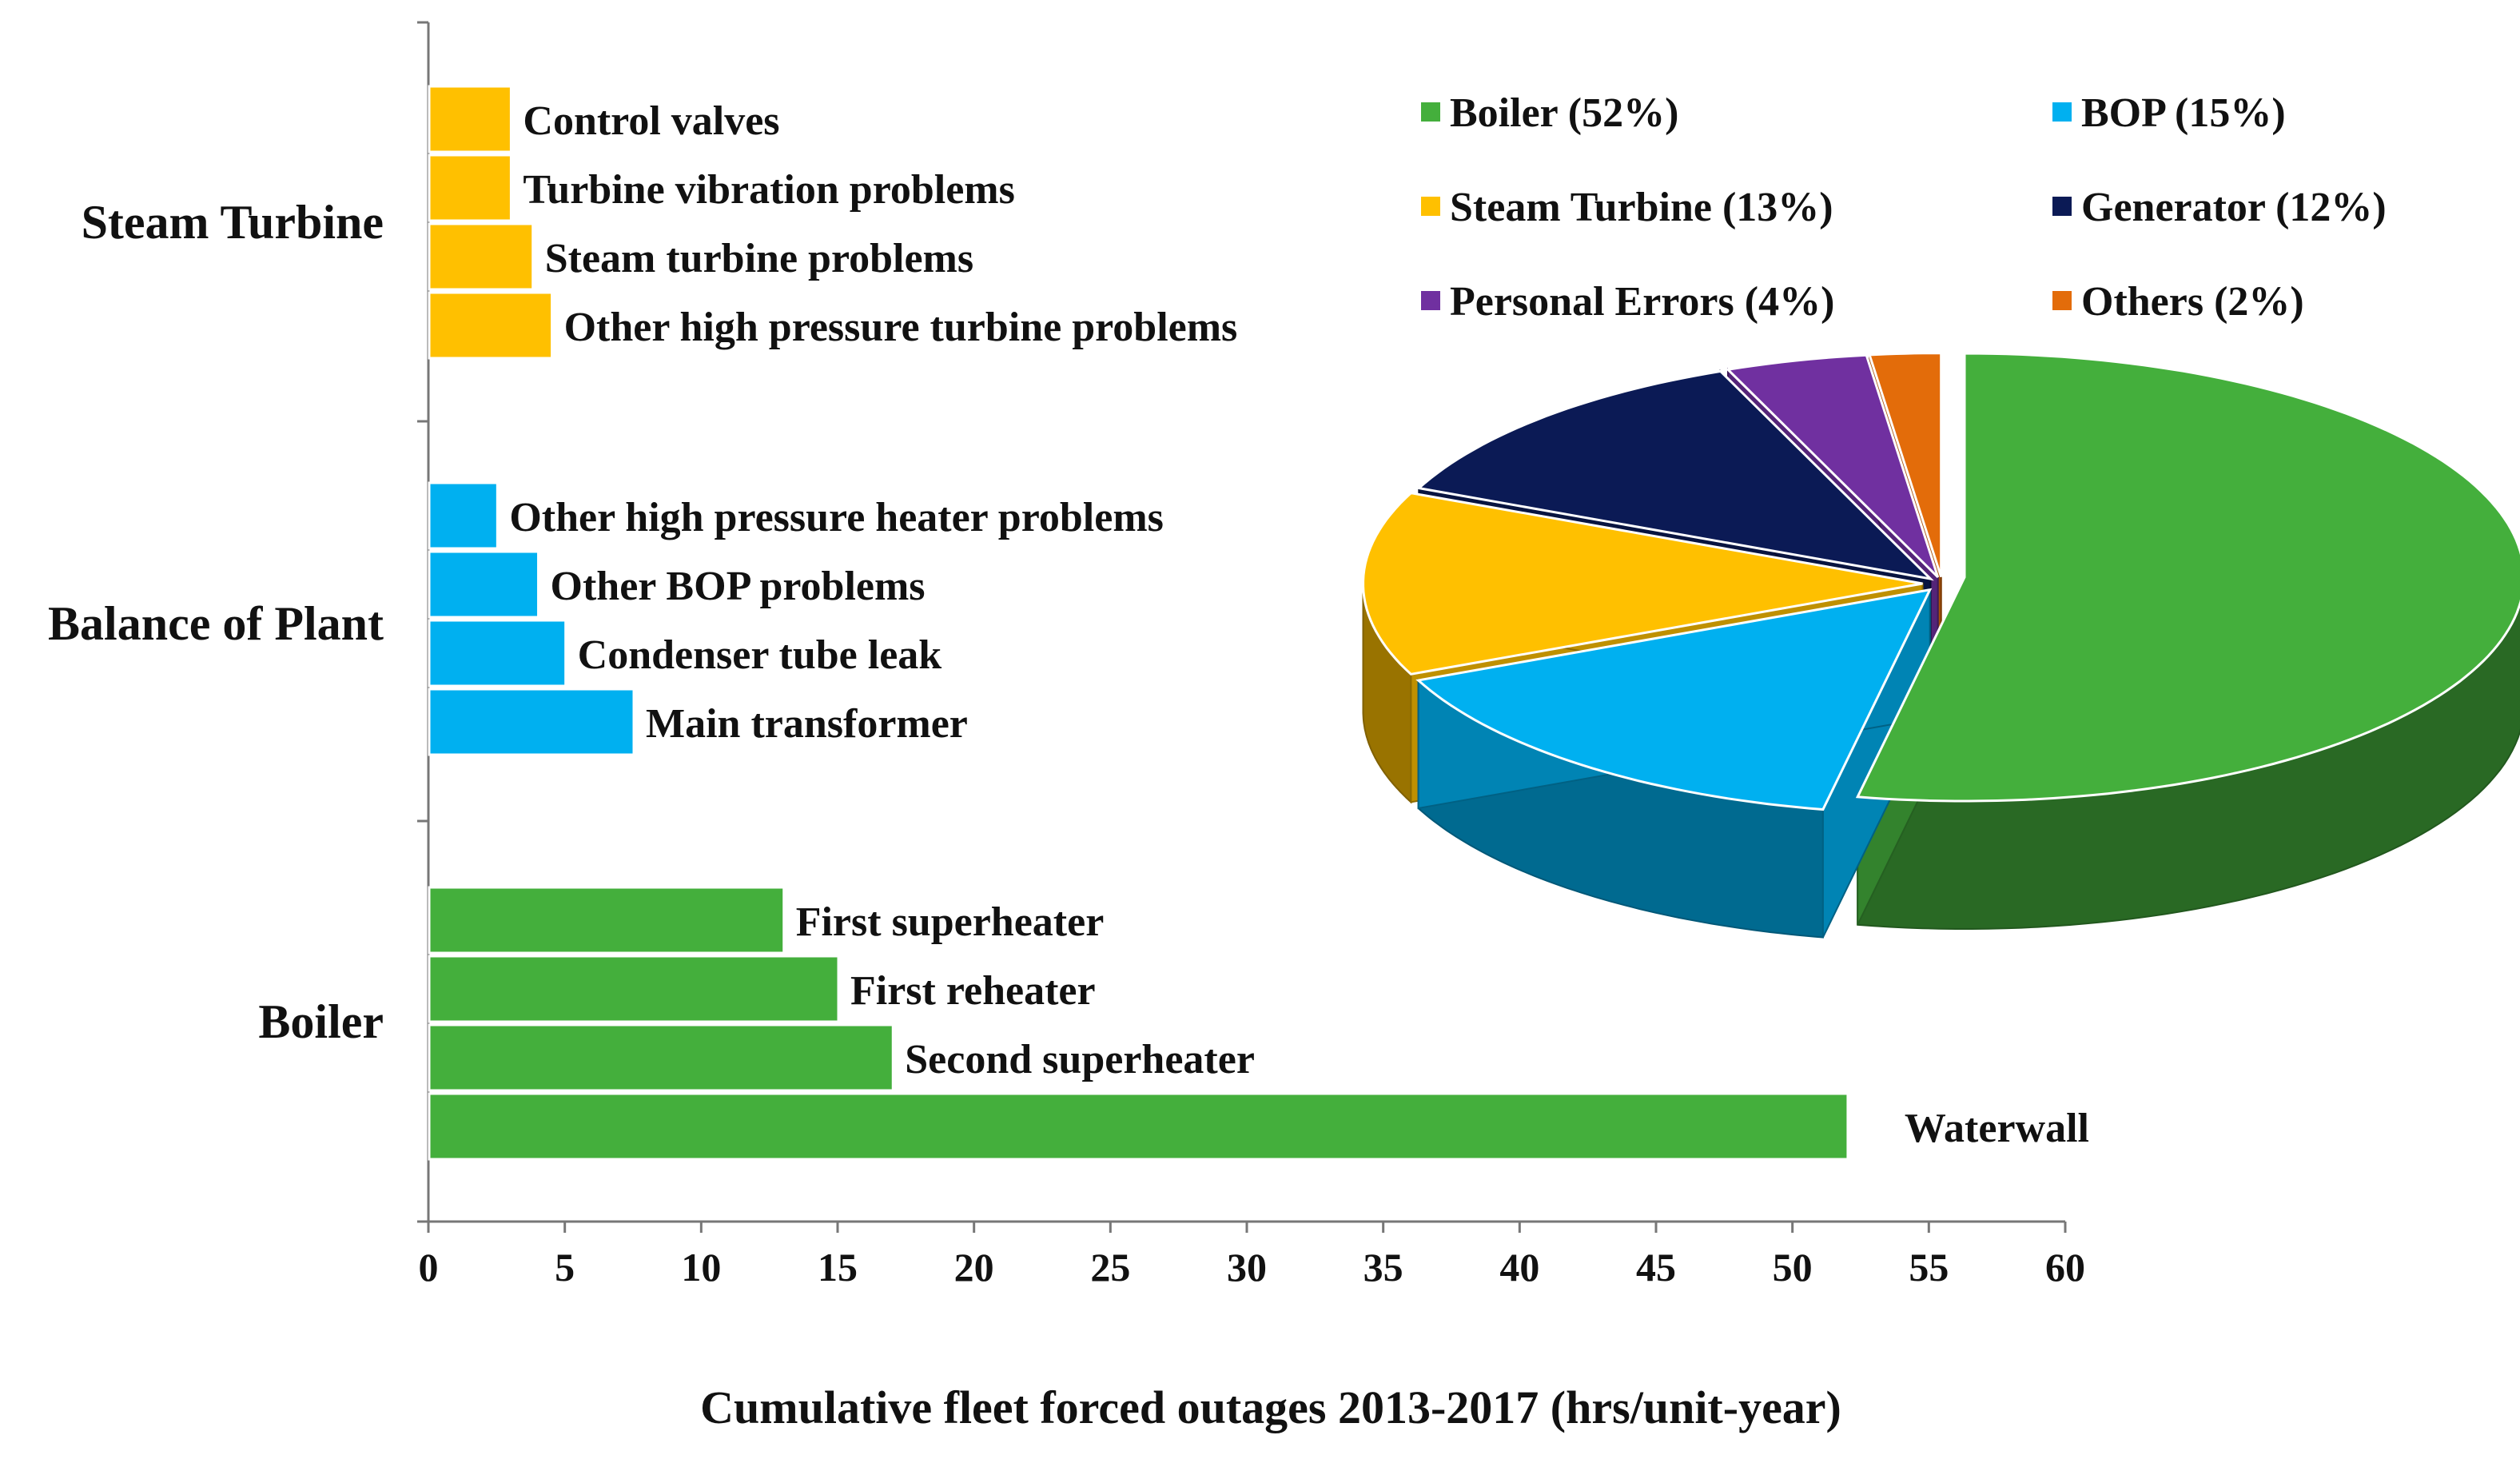 The height and width of the screenshot is (1459, 2520). What do you see at coordinates (216, 623) in the screenshot?
I see `group-label: Balance of Plant` at bounding box center [216, 623].